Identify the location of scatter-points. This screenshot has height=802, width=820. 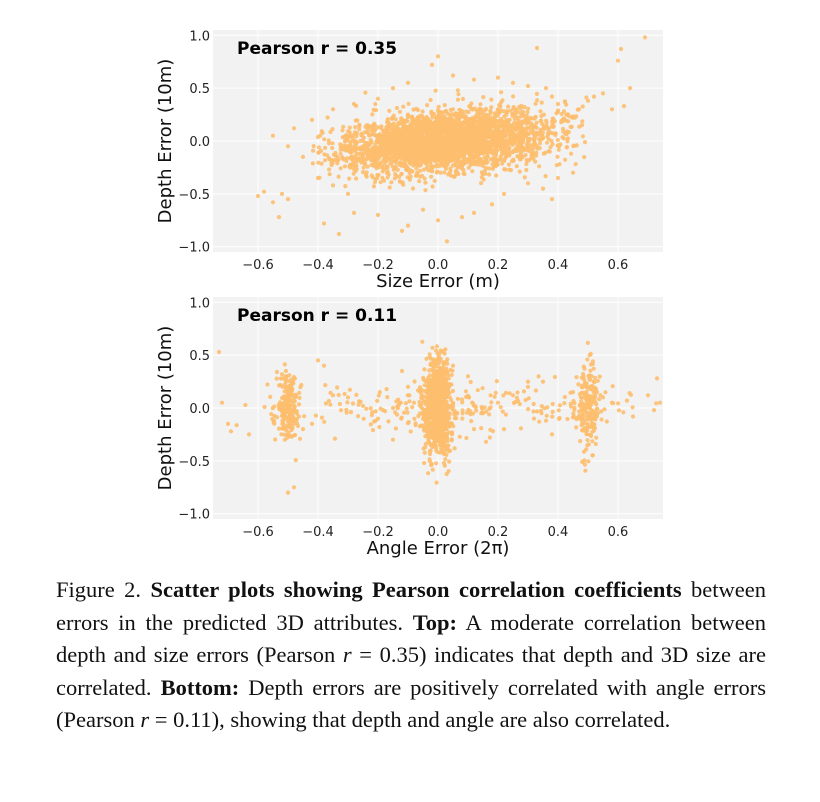
(451, 139).